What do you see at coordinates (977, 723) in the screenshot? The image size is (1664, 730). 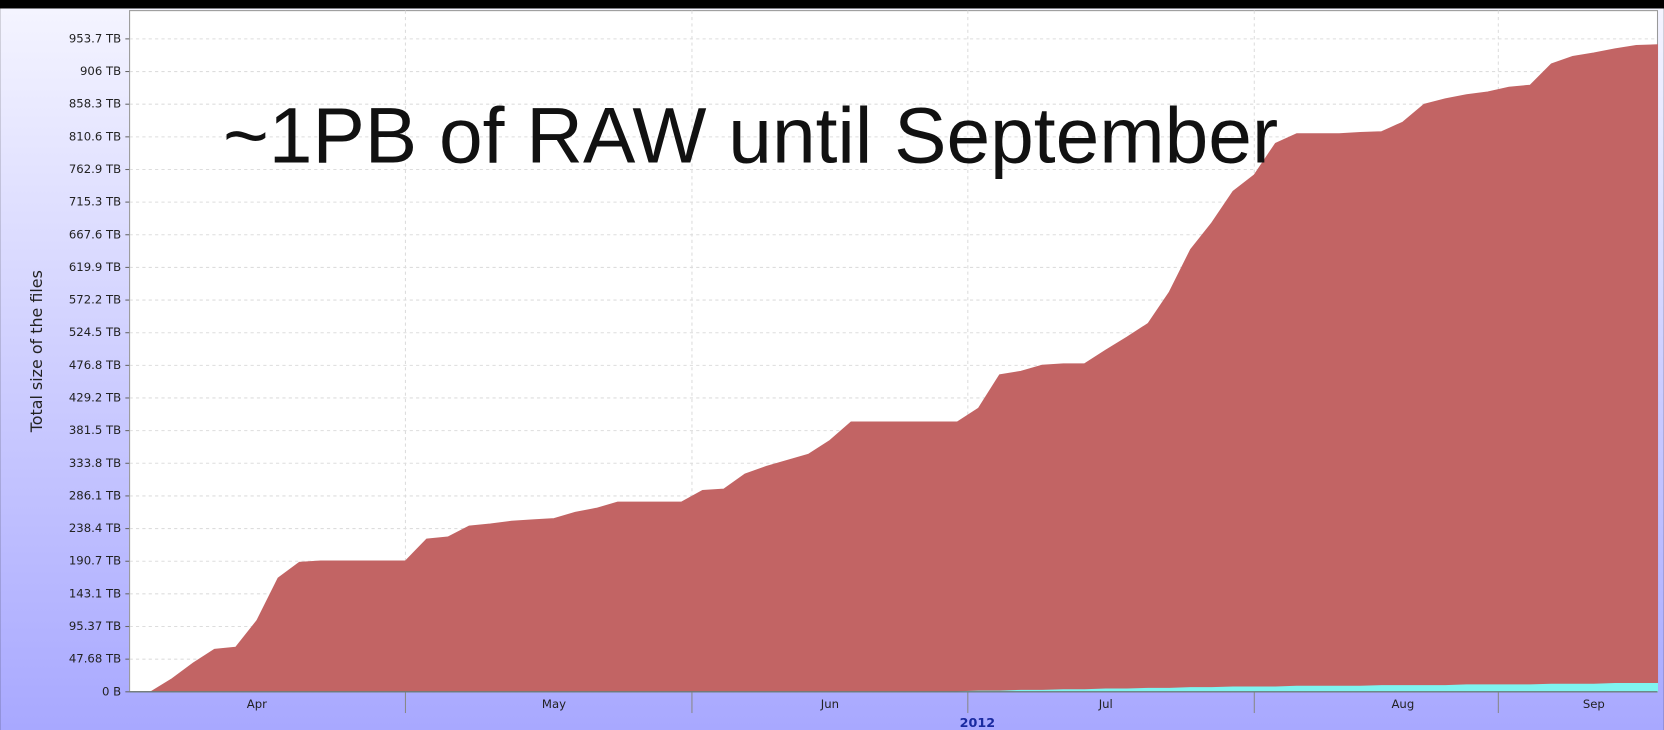 I see `x-axis-label: 2012` at bounding box center [977, 723].